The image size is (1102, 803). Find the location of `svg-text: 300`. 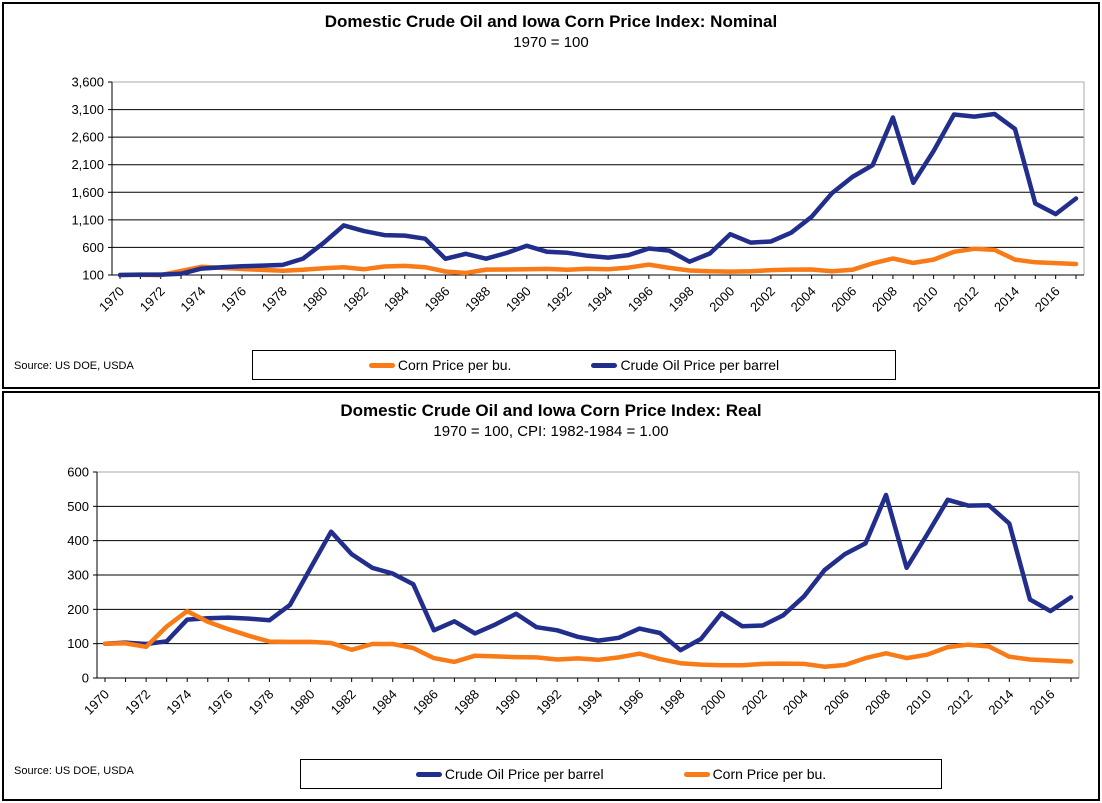

svg-text: 300 is located at coordinates (78, 575).